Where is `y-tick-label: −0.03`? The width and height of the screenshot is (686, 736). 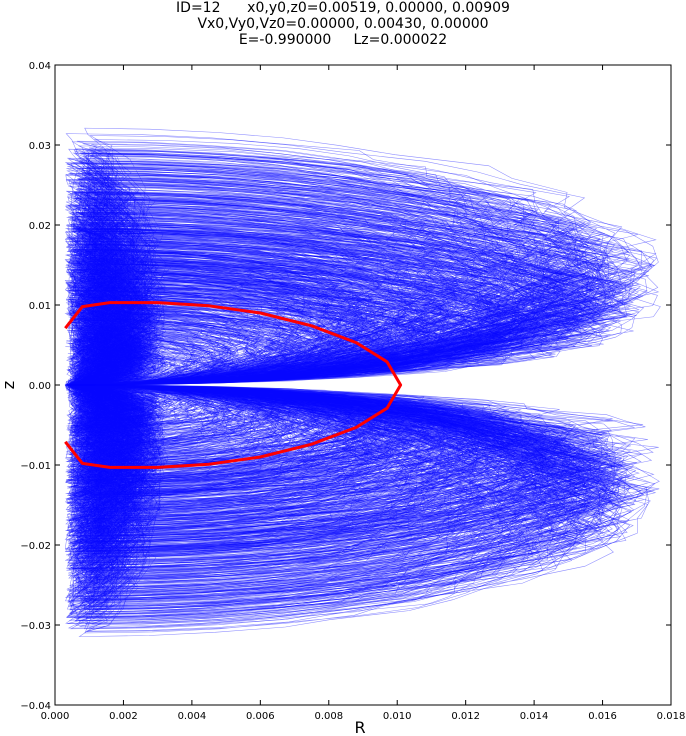
y-tick-label: −0.03 is located at coordinates (35, 626).